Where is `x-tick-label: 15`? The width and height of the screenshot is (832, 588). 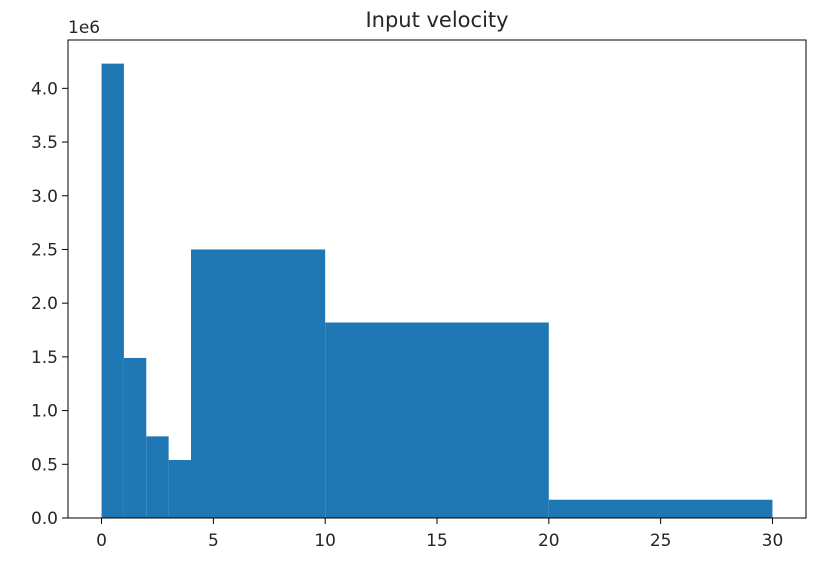 x-tick-label: 15 is located at coordinates (437, 541).